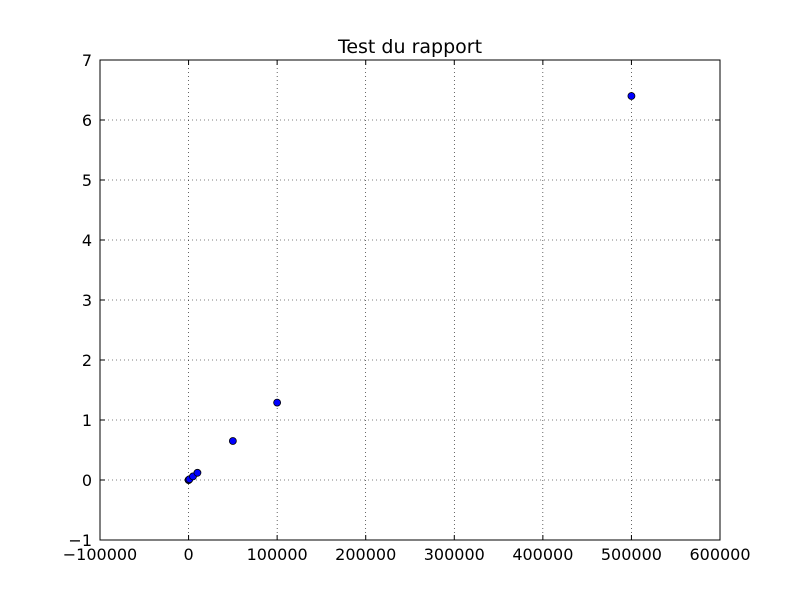 This screenshot has height=600, width=800. Describe the element at coordinates (87, 480) in the screenshot. I see `y-tick-label: 0` at that location.